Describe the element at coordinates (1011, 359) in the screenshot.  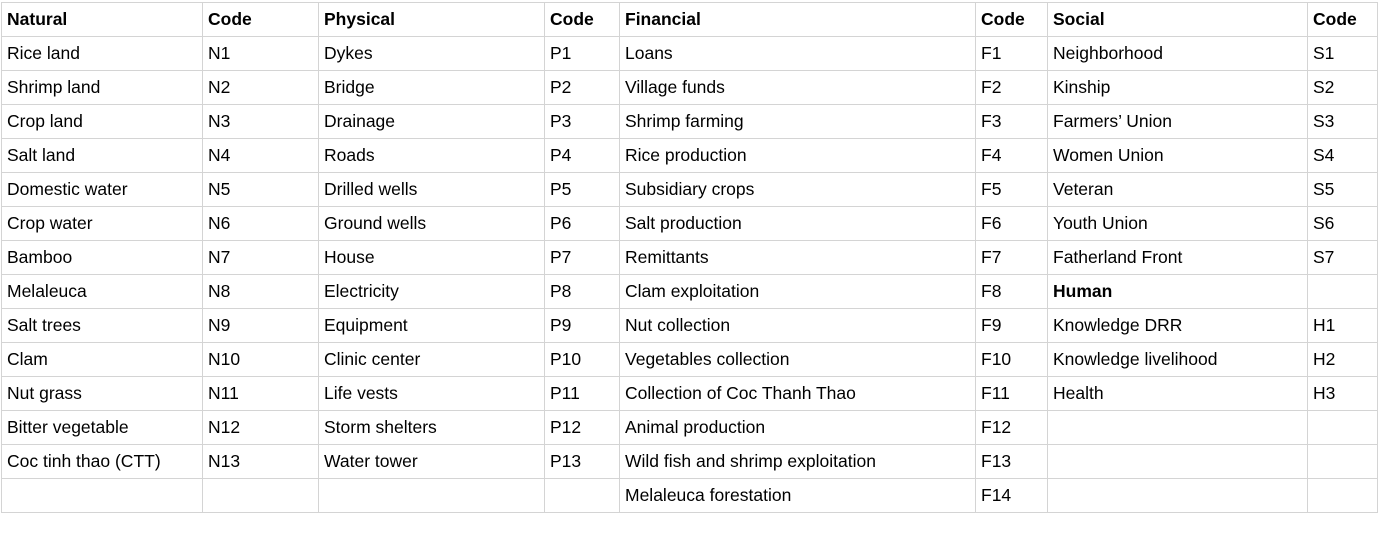
I see `financial-code-cell: F10` at that location.